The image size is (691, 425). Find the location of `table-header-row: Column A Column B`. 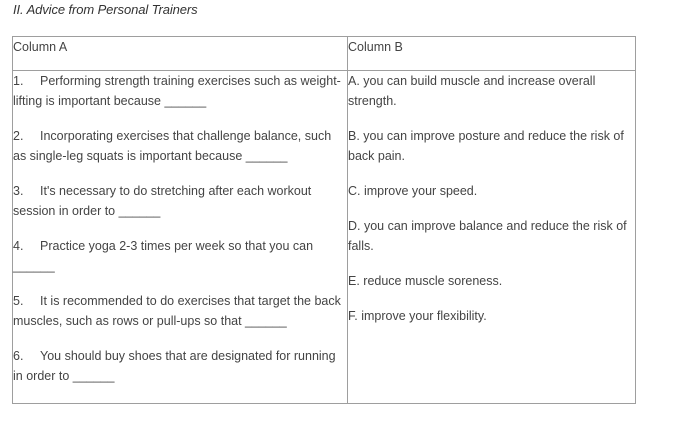

table-header-row: Column A Column B is located at coordinates (324, 53).